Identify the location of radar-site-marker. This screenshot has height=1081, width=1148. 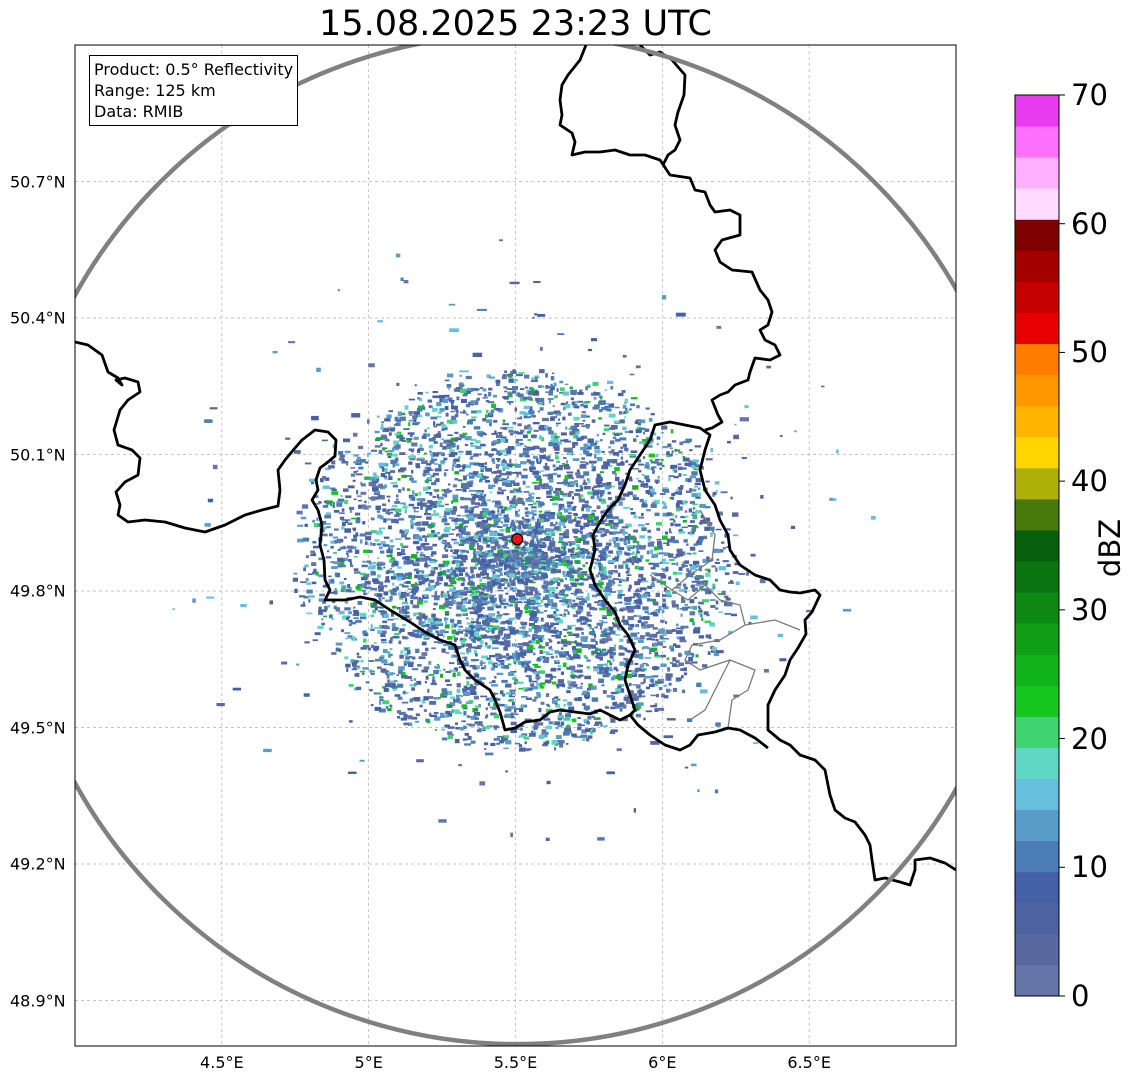
(517, 539).